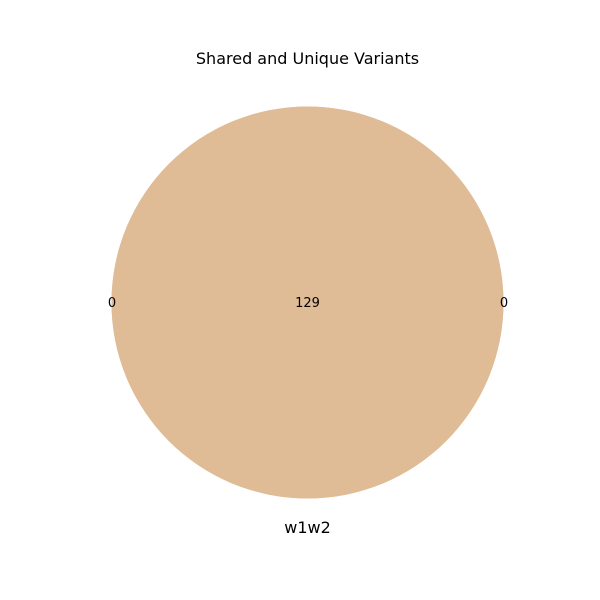 This screenshot has height=600, width=600. What do you see at coordinates (112, 303) in the screenshot?
I see `region-count-w1-only: 0` at bounding box center [112, 303].